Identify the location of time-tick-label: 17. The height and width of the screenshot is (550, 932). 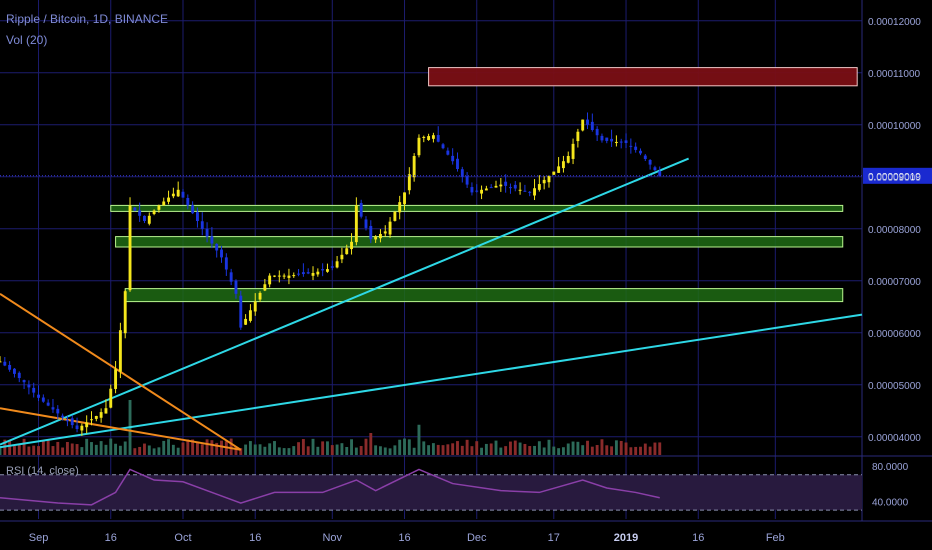
(554, 538).